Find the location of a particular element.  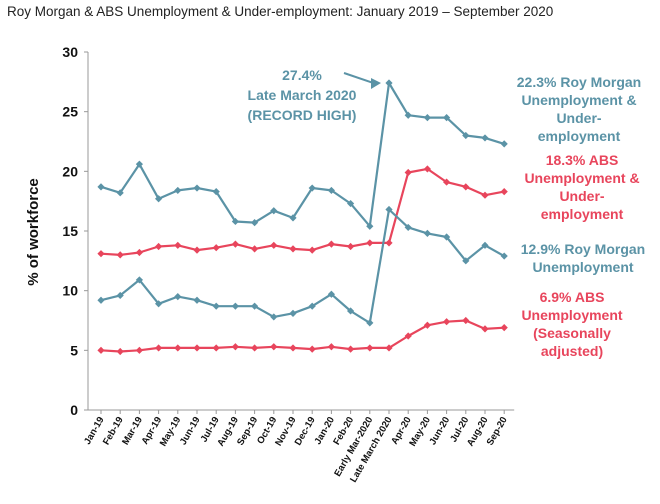

annotation-record-high: 27.4% Late March 2020 (RECORD HIGH) is located at coordinates (302, 95).